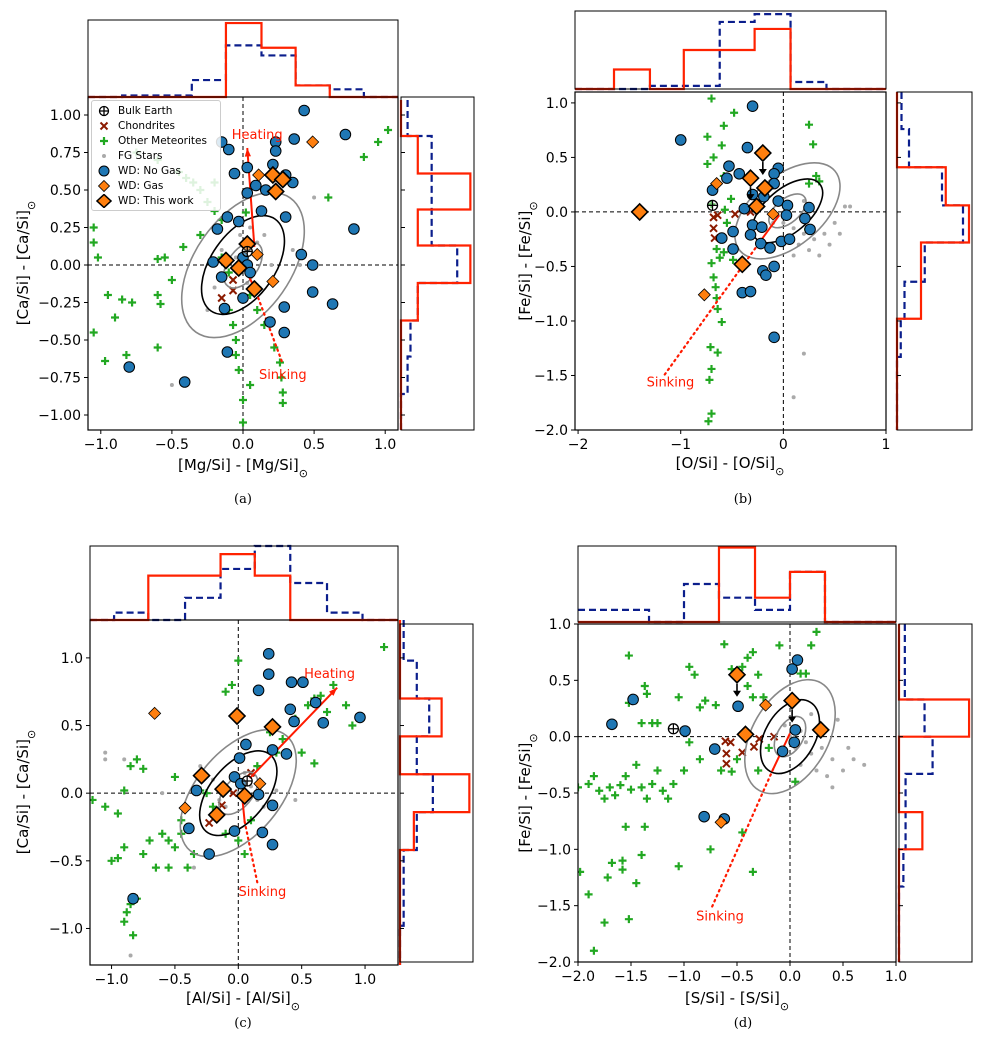  Describe the element at coordinates (26, 792) in the screenshot. I see `y-axis-label: [Ca/Si] - [Ca/Si]⊙` at that location.